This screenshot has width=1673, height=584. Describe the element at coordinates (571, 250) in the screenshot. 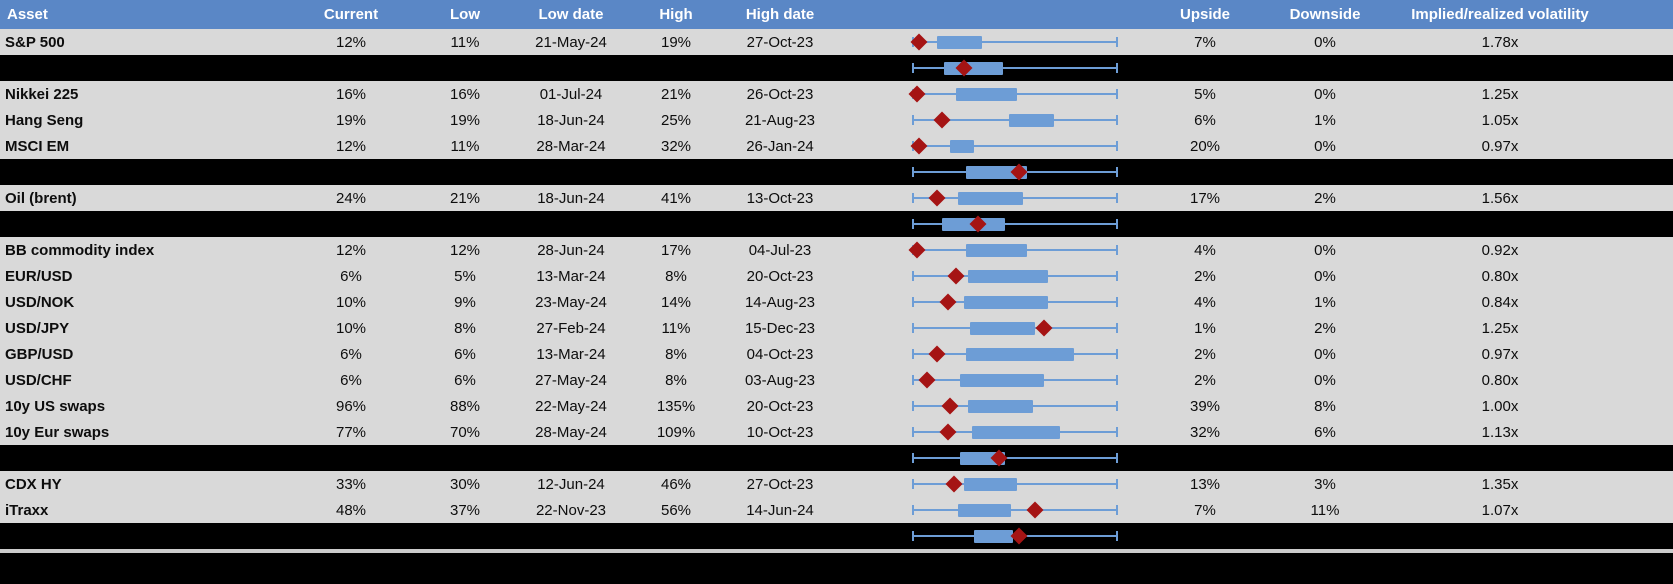

I see `cell-low-date: 28-Jun-24` at that location.